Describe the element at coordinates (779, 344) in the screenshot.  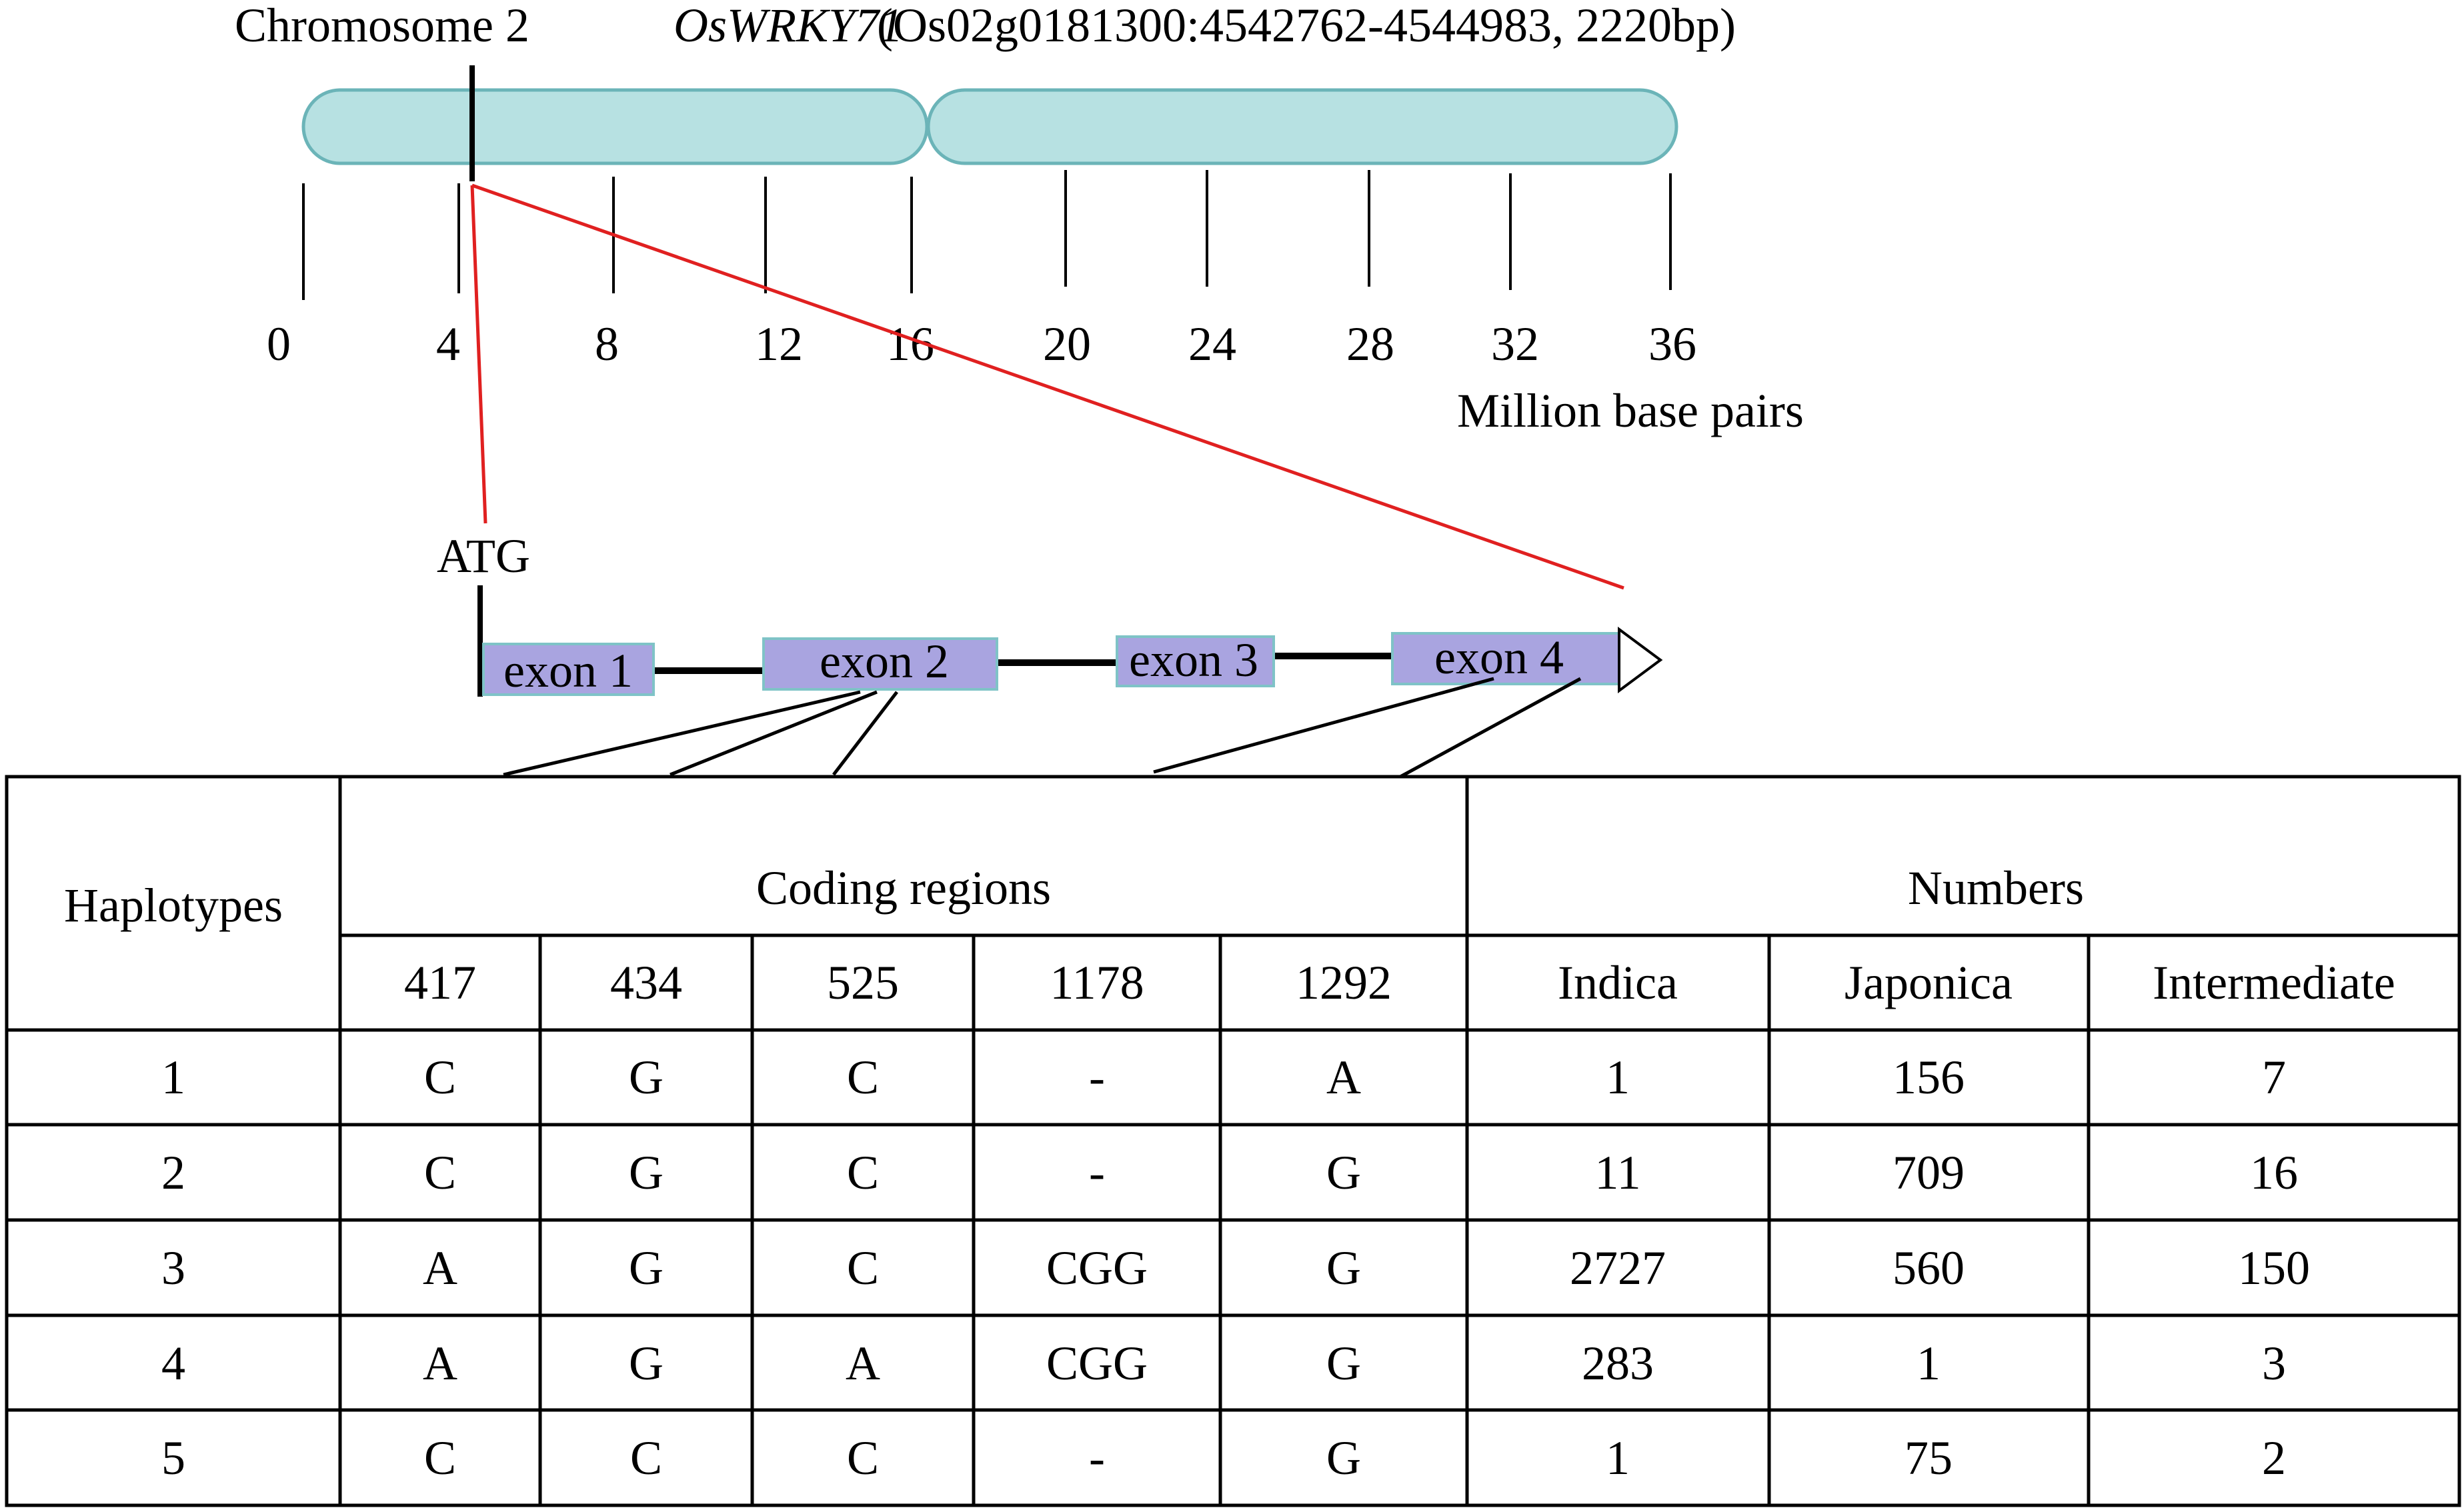
I see `axis-tick-label: 12` at that location.